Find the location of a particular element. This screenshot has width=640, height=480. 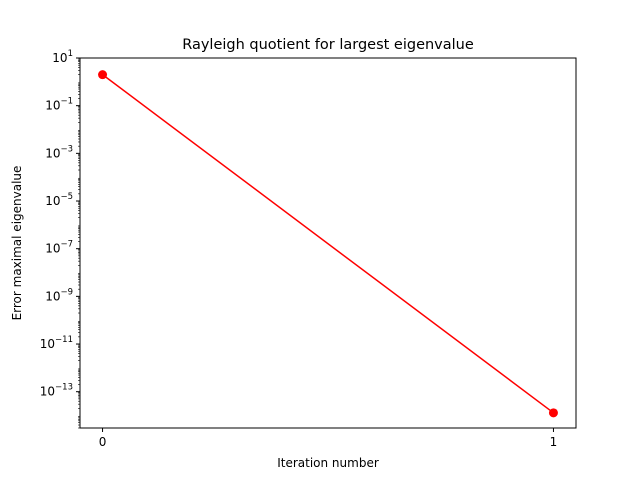

y-tick-exponent: −5 is located at coordinates (66, 197).